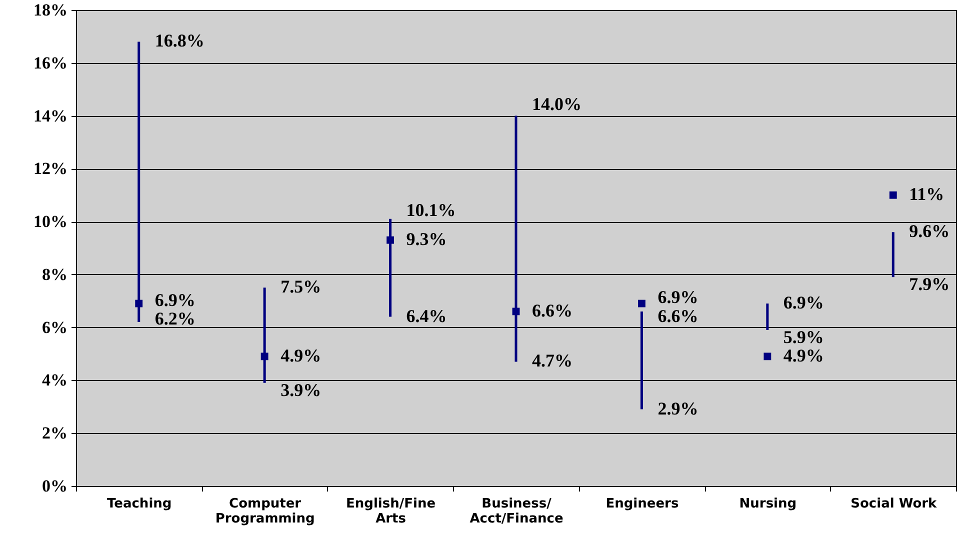 The image size is (960, 537). Describe the element at coordinates (426, 316) in the screenshot. I see `annotation: 6.4%` at that location.